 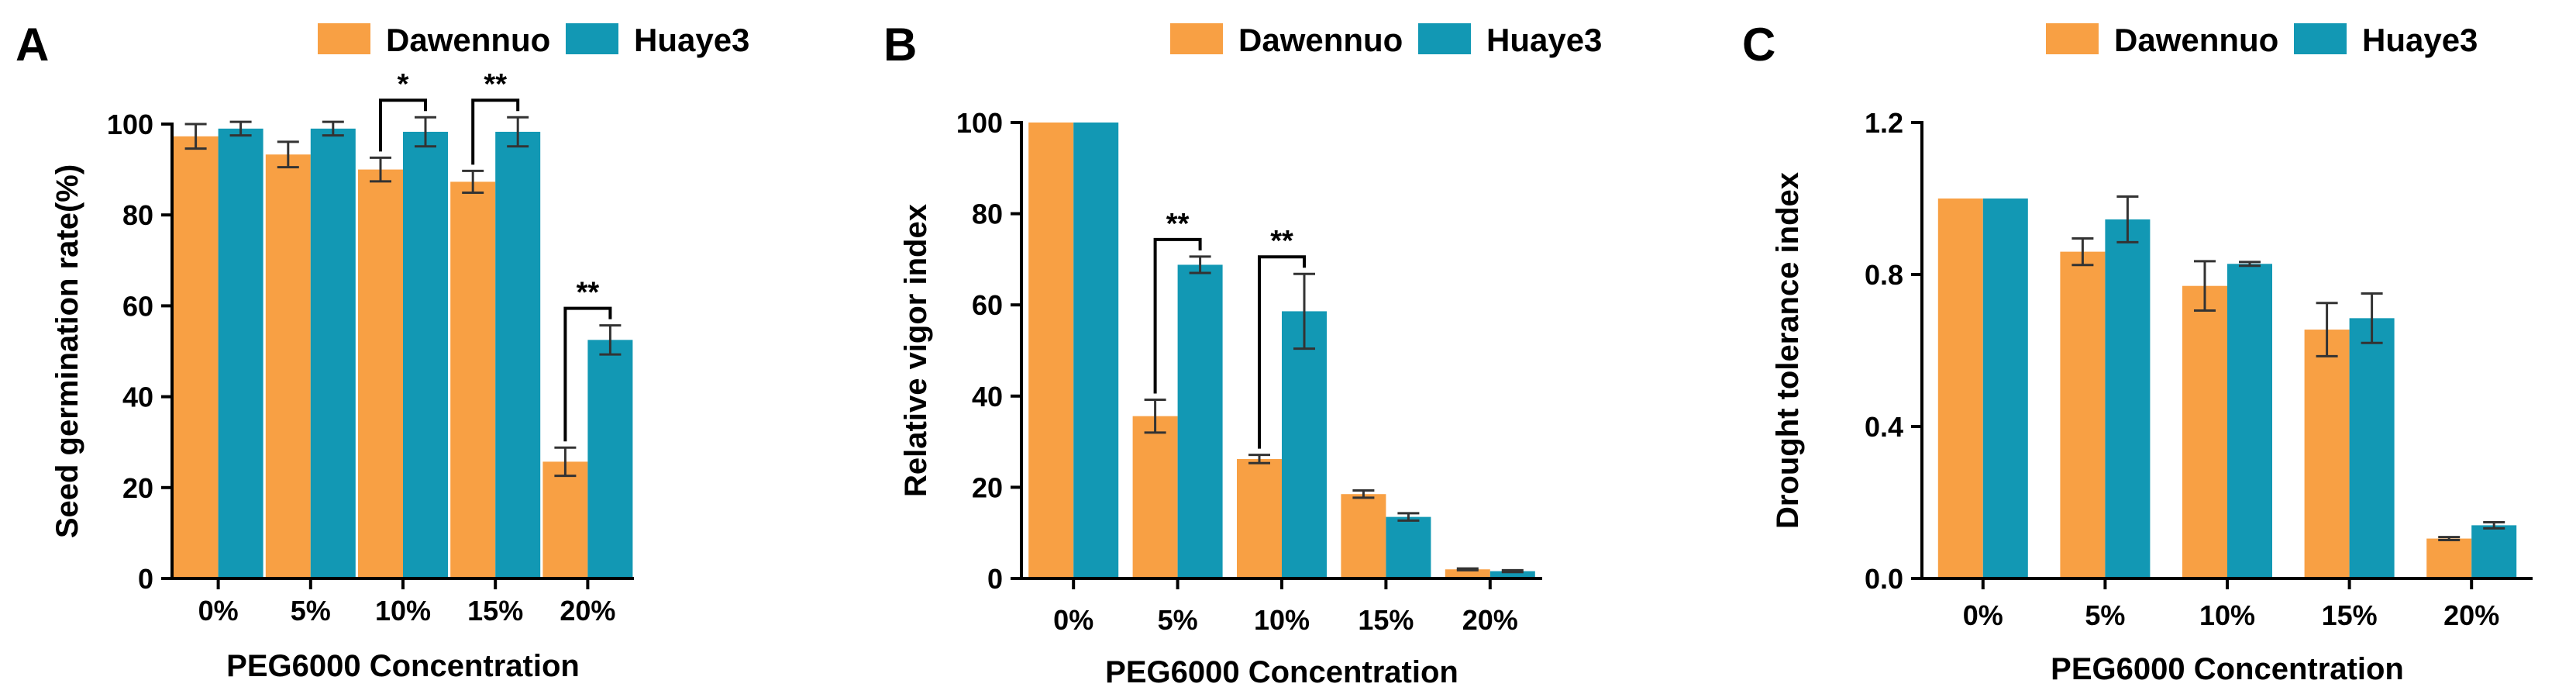 I want to click on y-axis-title: Seed germination rate(%), so click(x=67, y=351).